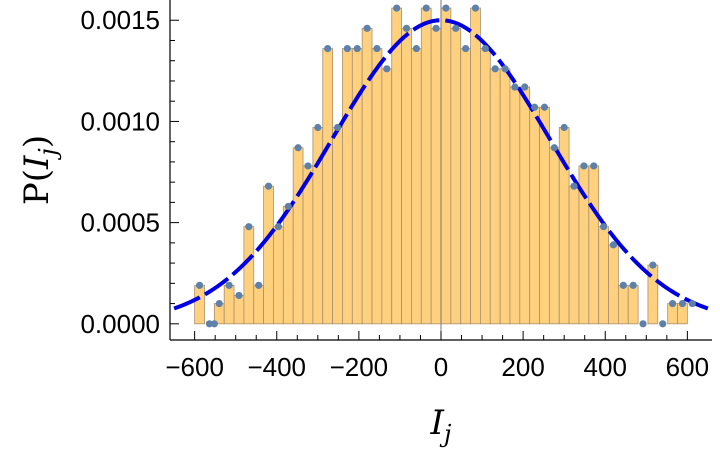  What do you see at coordinates (441, 425) in the screenshot?
I see `x-axis-label: Ij` at bounding box center [441, 425].